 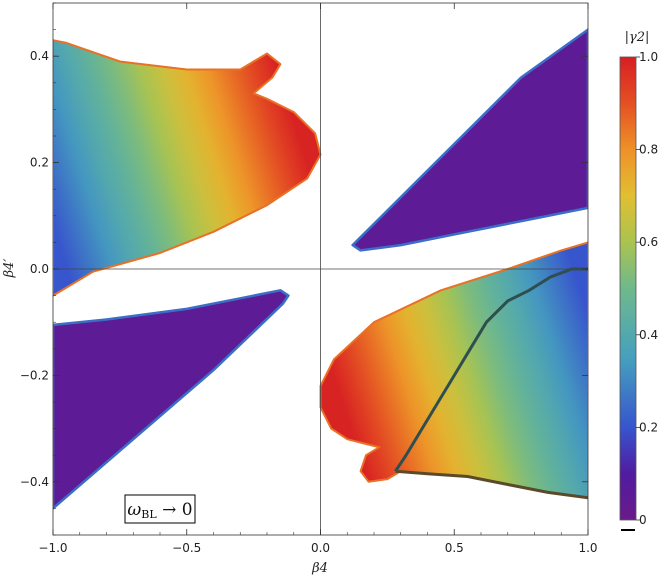 I want to click on x-tick-label: 0.5, so click(x=454, y=548).